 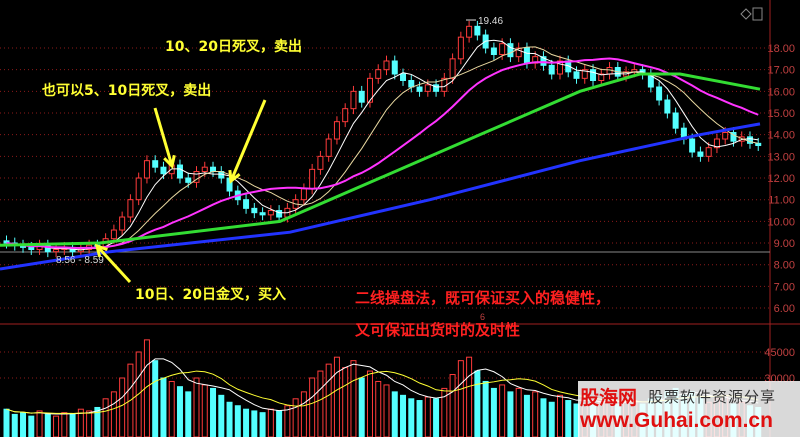 What do you see at coordinates (746, 14) in the screenshot?
I see `diamond-icon` at bounding box center [746, 14].